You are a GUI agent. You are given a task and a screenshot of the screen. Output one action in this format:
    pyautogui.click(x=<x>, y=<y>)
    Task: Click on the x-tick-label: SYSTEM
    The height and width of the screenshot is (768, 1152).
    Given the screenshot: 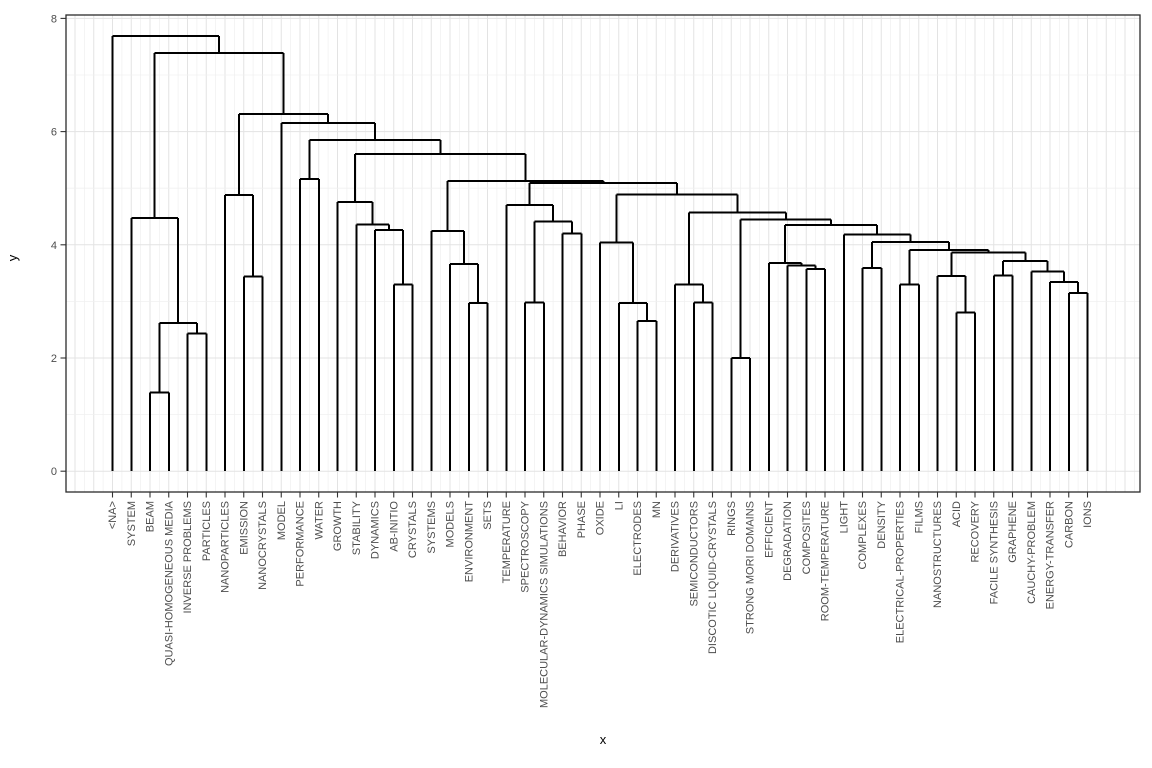 What is the action you would take?
    pyautogui.click(x=132, y=523)
    